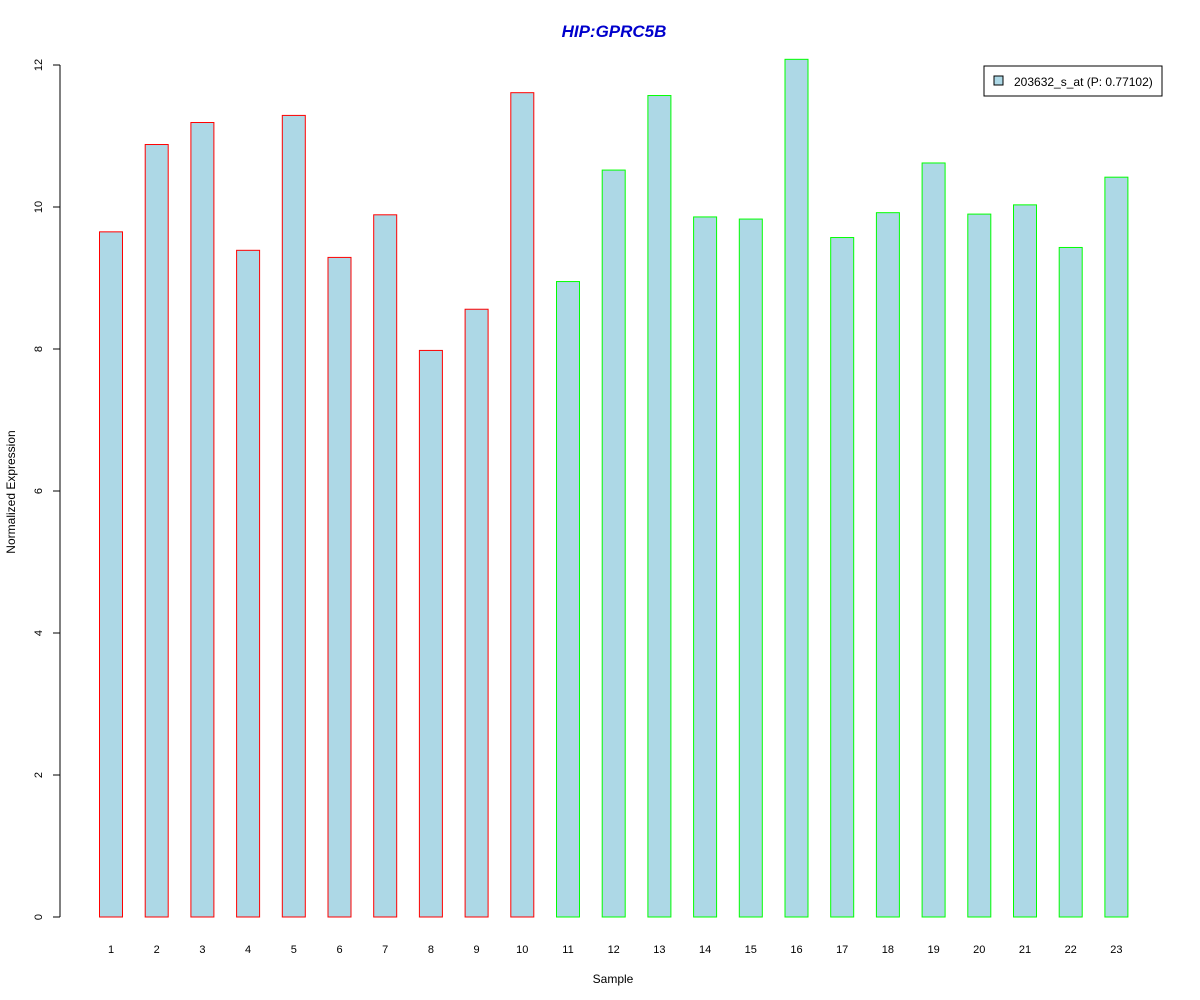 This screenshot has height=1000, width=1200. What do you see at coordinates (157, 950) in the screenshot?
I see `x-tick-label: 2` at bounding box center [157, 950].